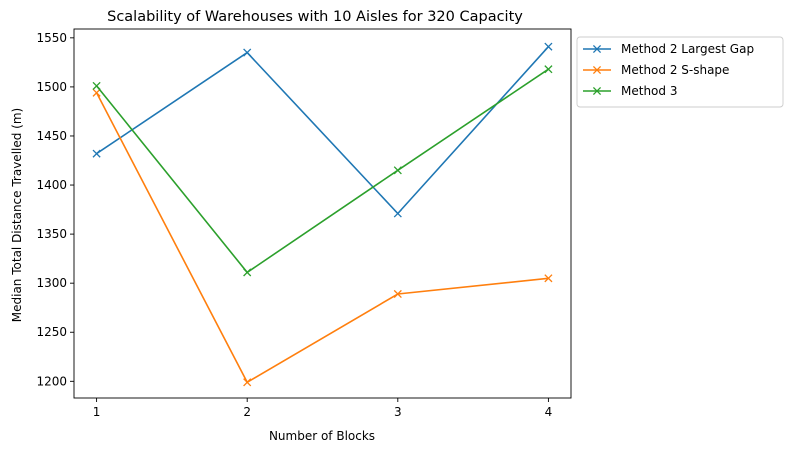 This screenshot has height=453, width=791. I want to click on y-tick-label: 1450, so click(51, 136).